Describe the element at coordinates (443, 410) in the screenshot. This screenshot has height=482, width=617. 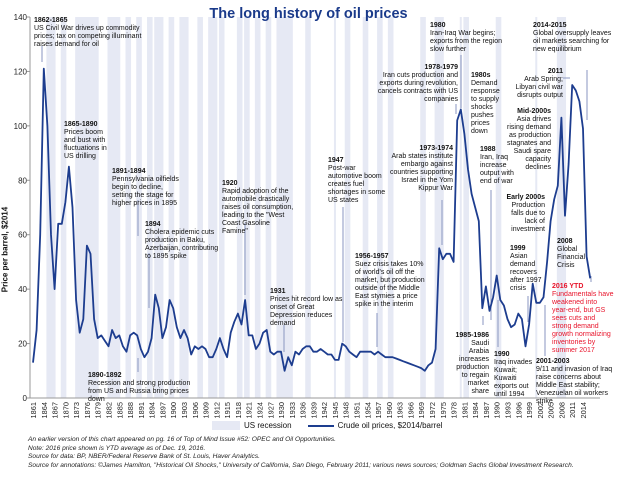
I see `x-tick-label: 1975` at that location.